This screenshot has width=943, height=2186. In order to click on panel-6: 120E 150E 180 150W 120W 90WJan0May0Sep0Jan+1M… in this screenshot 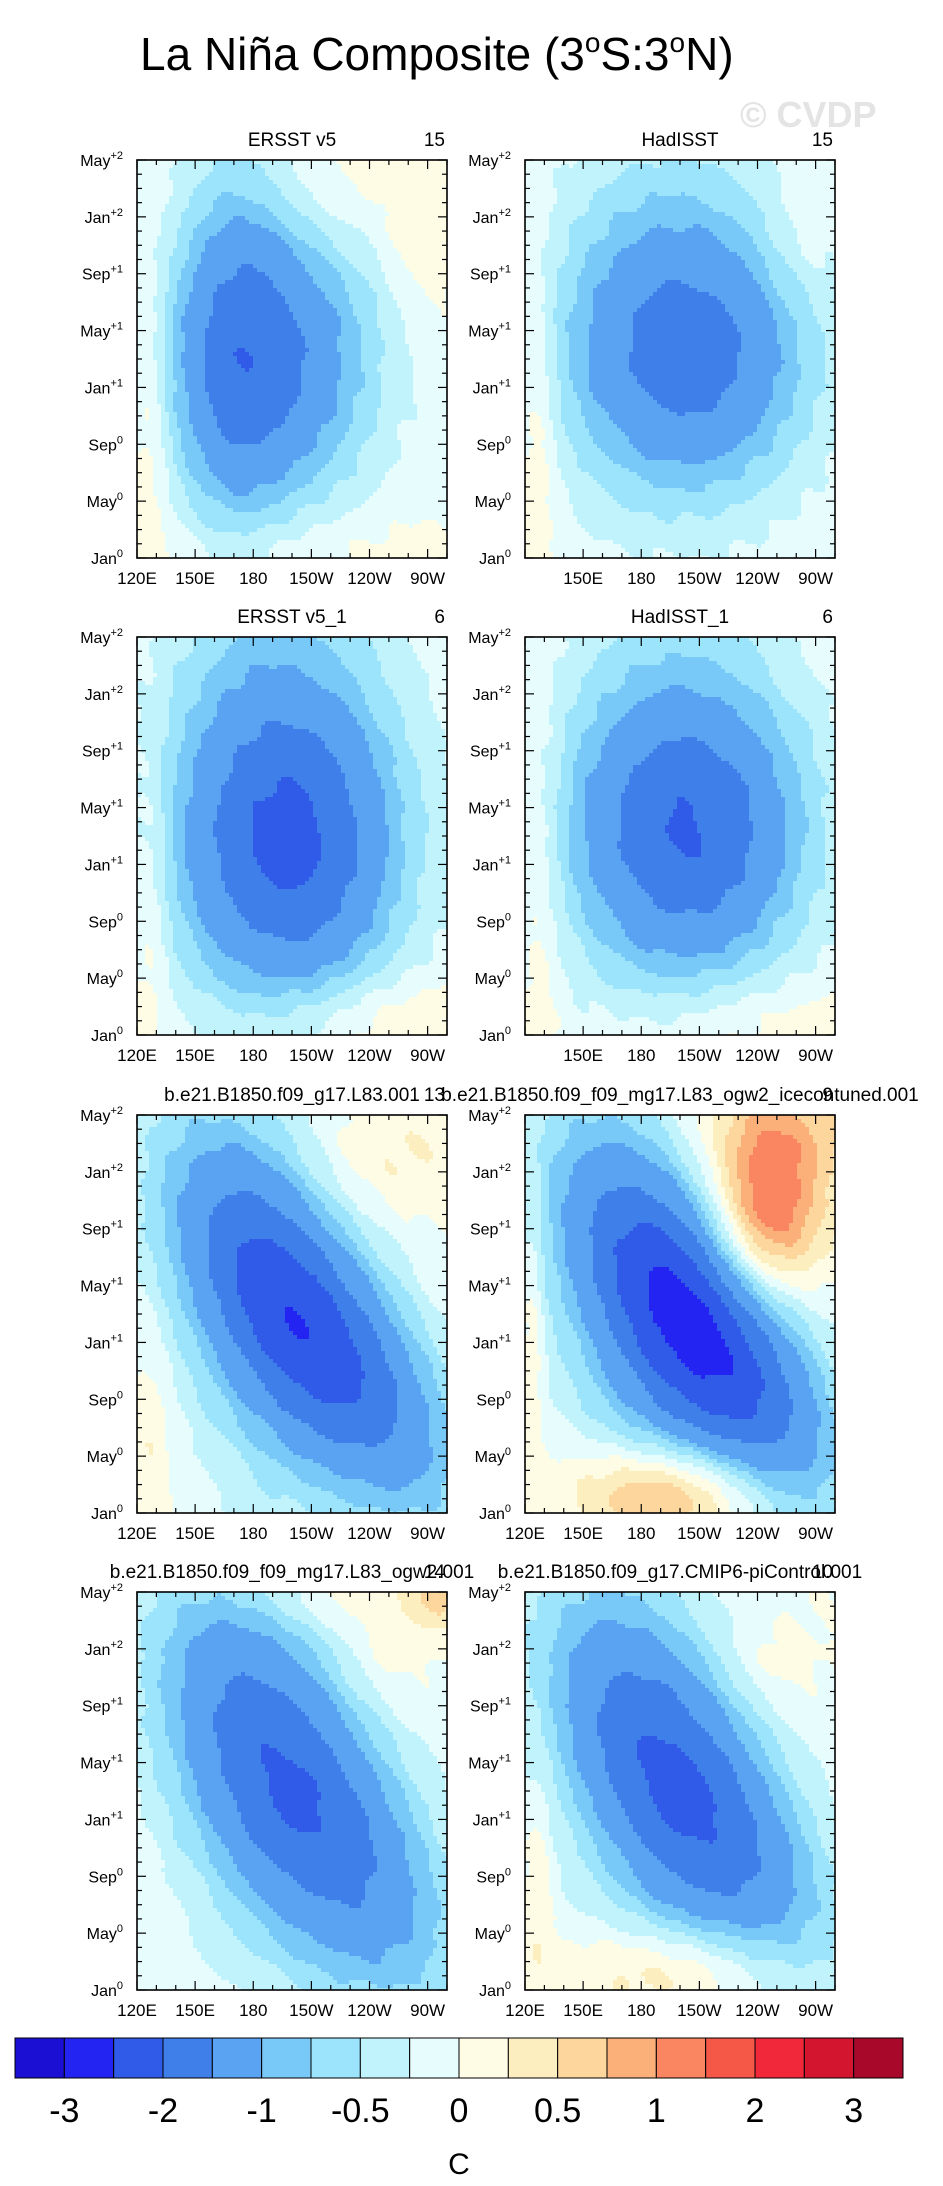, I will do `click(680, 1314)`.